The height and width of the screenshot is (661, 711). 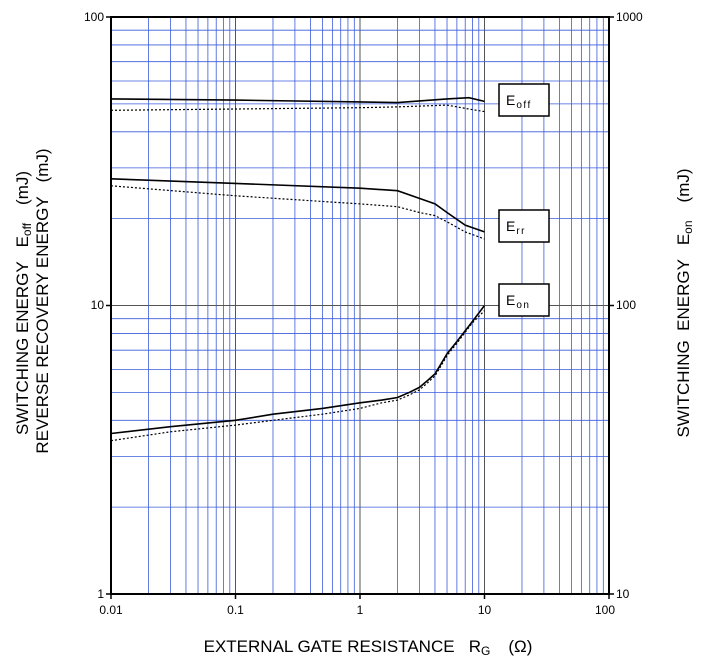 I want to click on x-tick-label: 0.01, so click(x=111, y=610).